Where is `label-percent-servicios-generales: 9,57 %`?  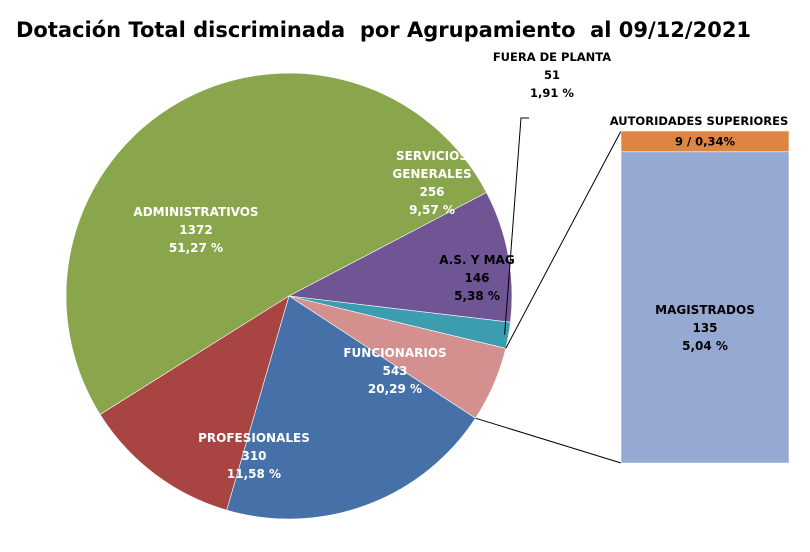 label-percent-servicios-generales: 9,57 % is located at coordinates (432, 210).